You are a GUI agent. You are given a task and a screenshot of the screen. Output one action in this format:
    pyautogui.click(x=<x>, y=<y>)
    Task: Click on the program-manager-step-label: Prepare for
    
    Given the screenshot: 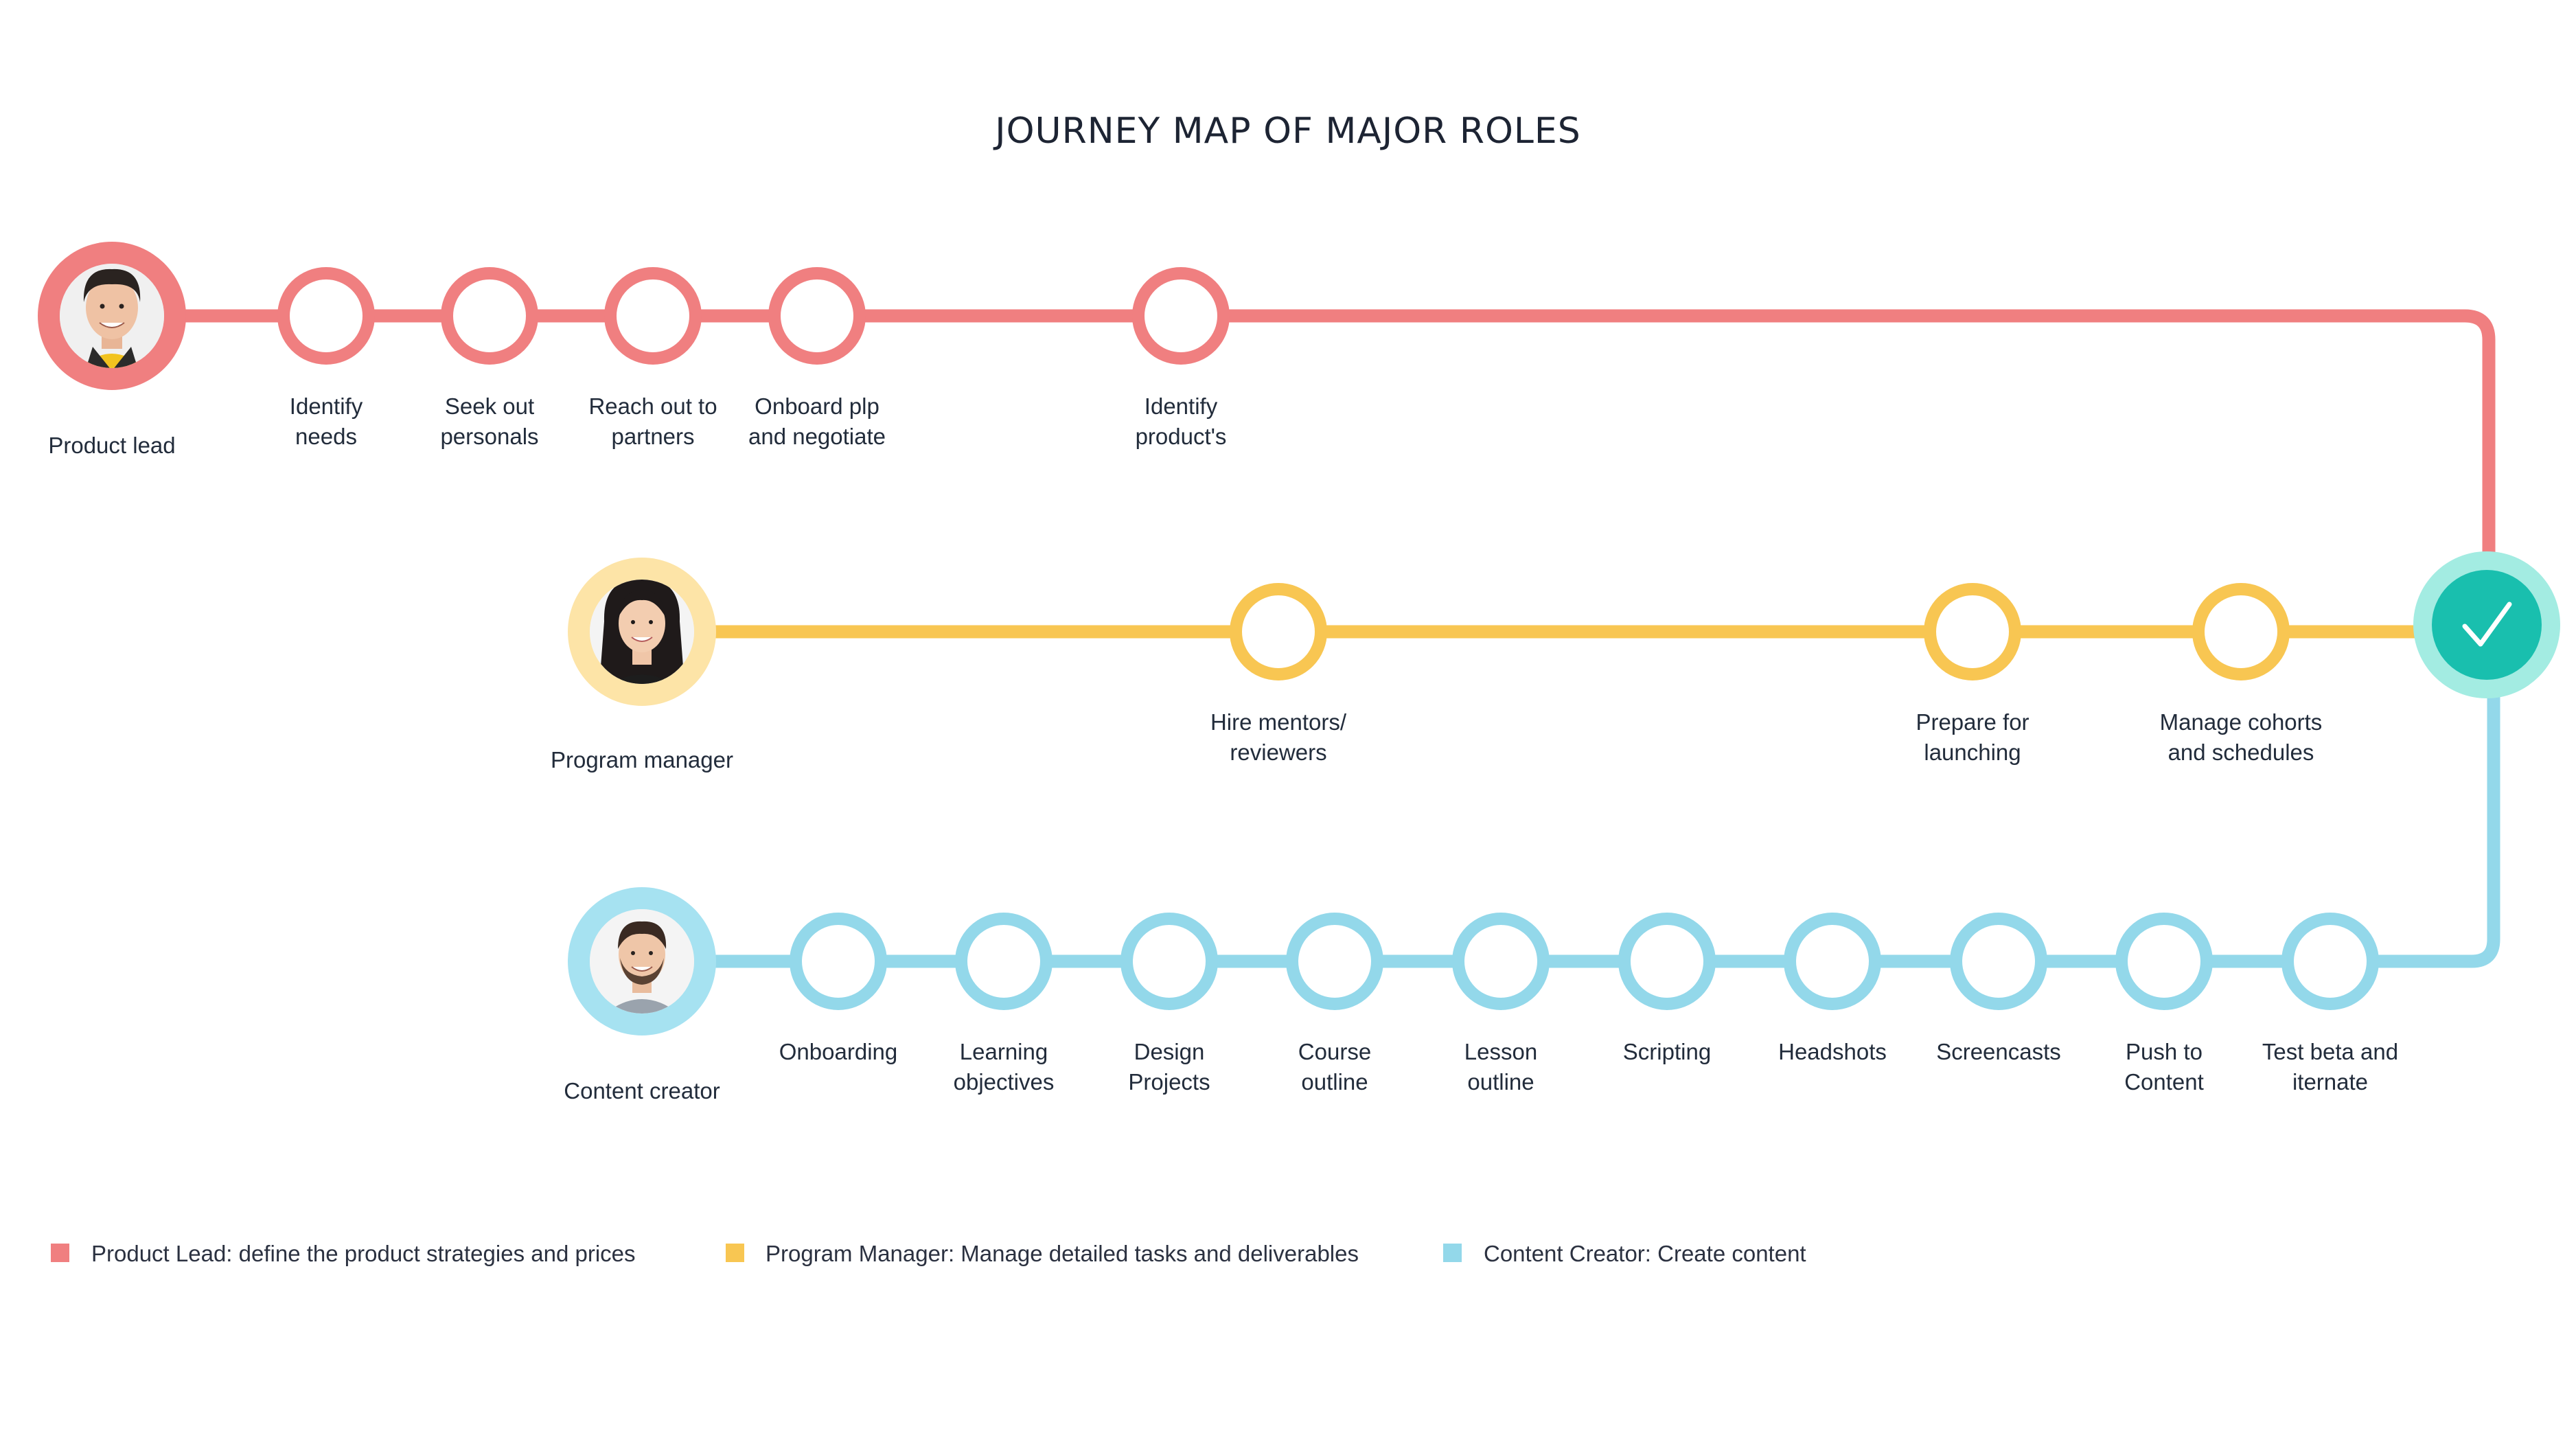 What is the action you would take?
    pyautogui.click(x=1972, y=722)
    